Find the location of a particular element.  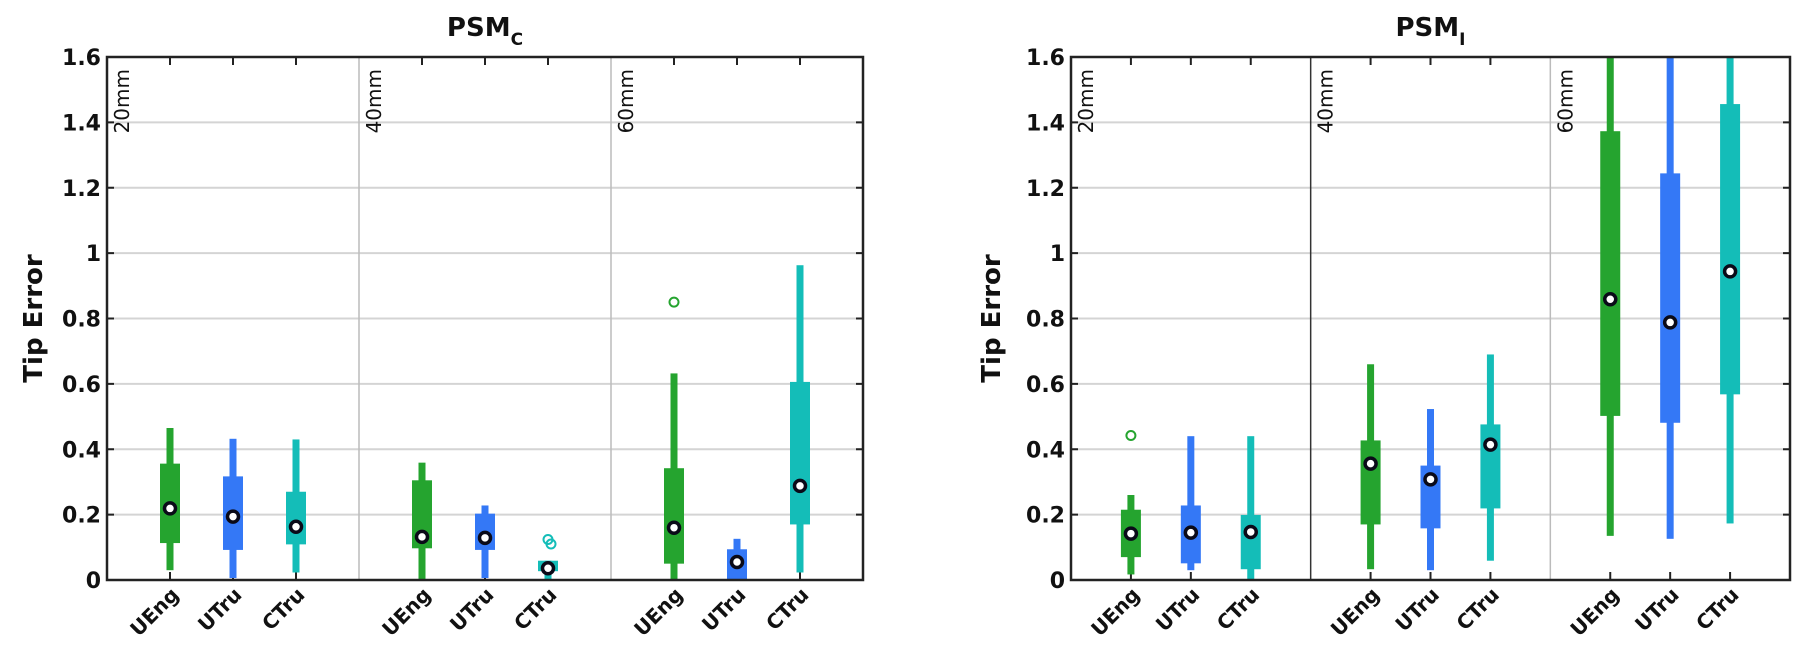

box-60mm-UTru is located at coordinates (1670, 298).